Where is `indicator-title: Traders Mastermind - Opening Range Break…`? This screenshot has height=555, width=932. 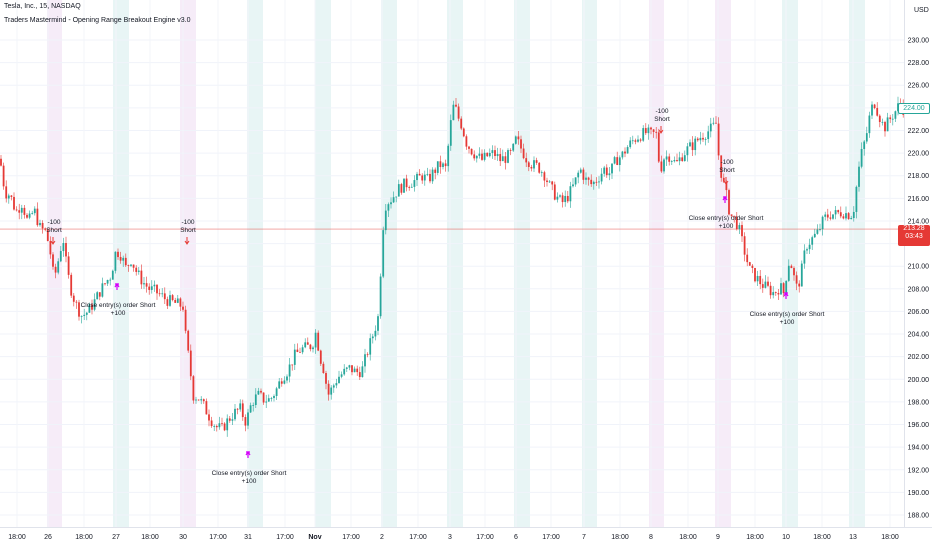
indicator-title: Traders Mastermind - Opening Range Break… is located at coordinates (97, 20).